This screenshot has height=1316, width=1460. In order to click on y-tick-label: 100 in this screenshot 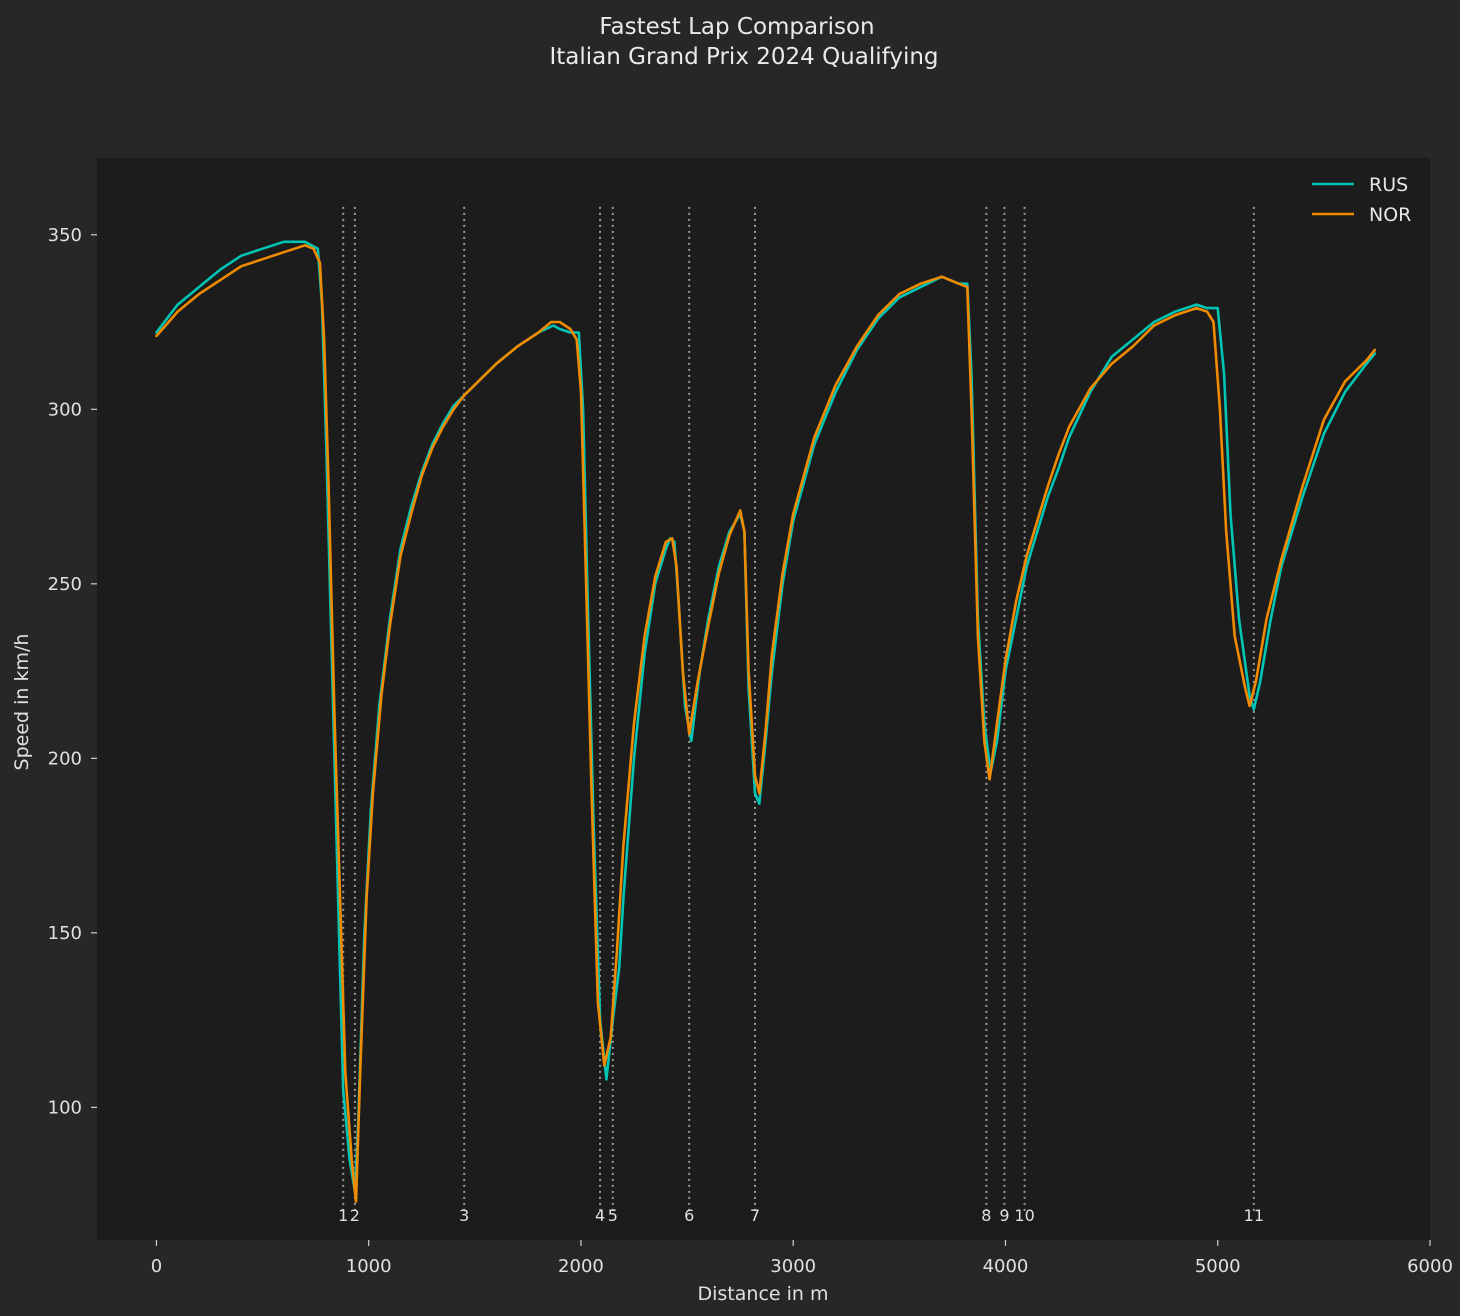, I will do `click(65, 1107)`.